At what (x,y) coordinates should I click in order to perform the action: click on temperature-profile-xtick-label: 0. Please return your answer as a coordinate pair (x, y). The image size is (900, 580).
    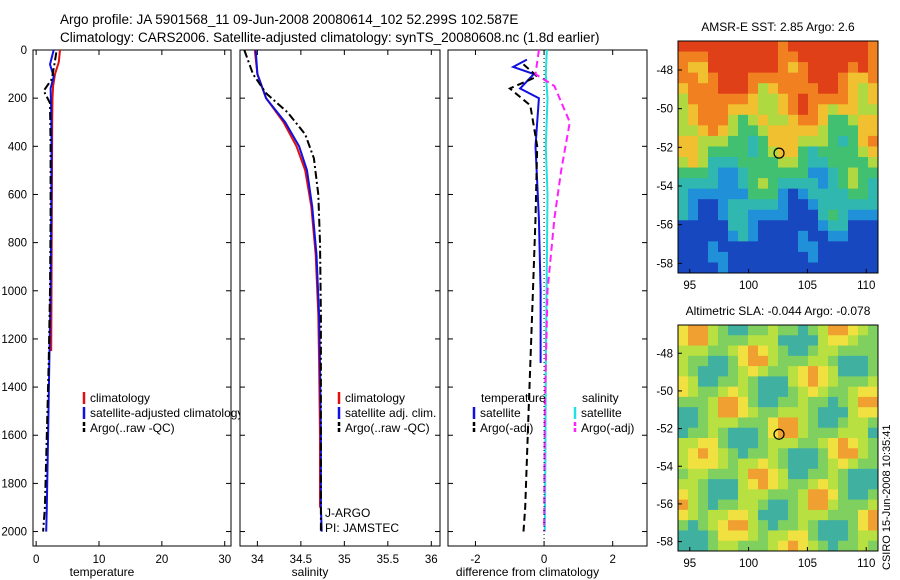
    Looking at the image, I should click on (36, 560).